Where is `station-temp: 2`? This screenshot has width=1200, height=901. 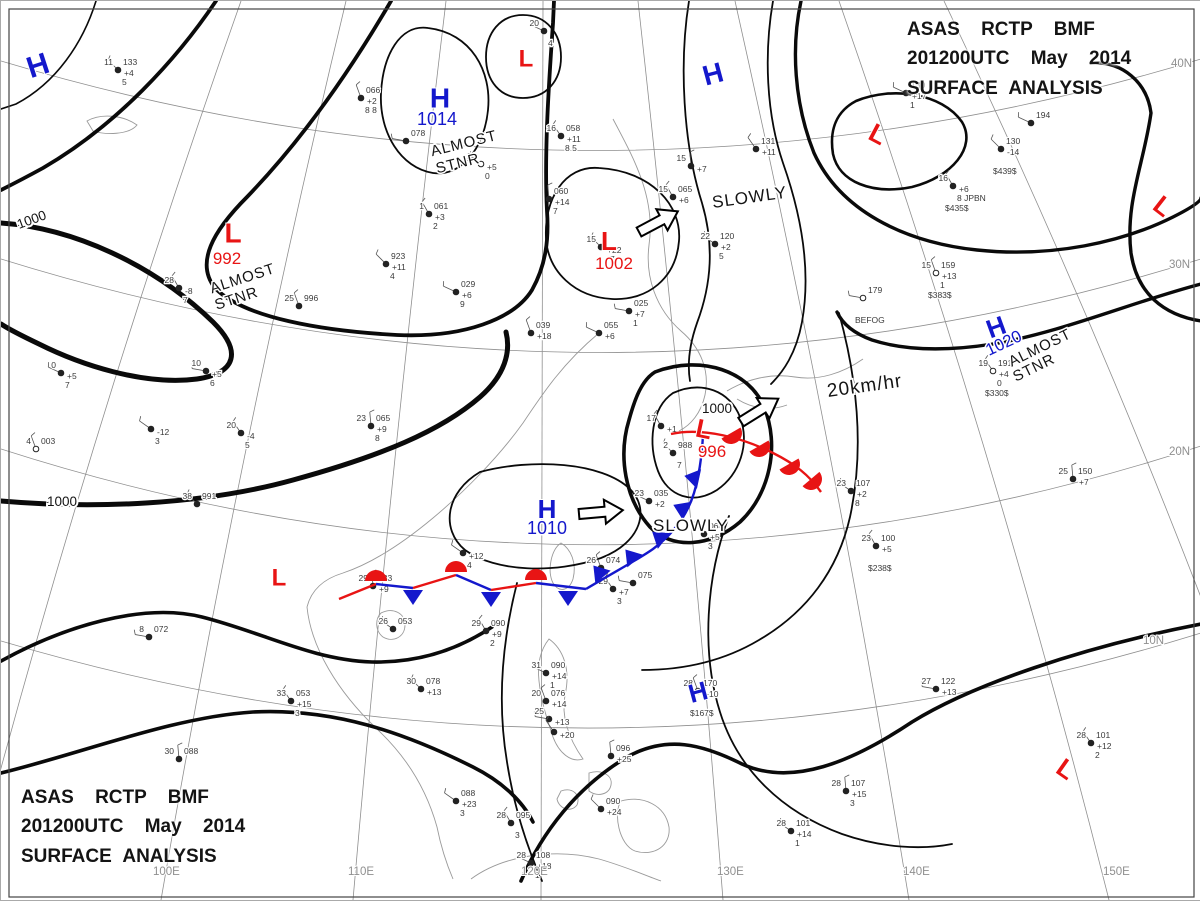
station-temp: 2 is located at coordinates (665, 445).